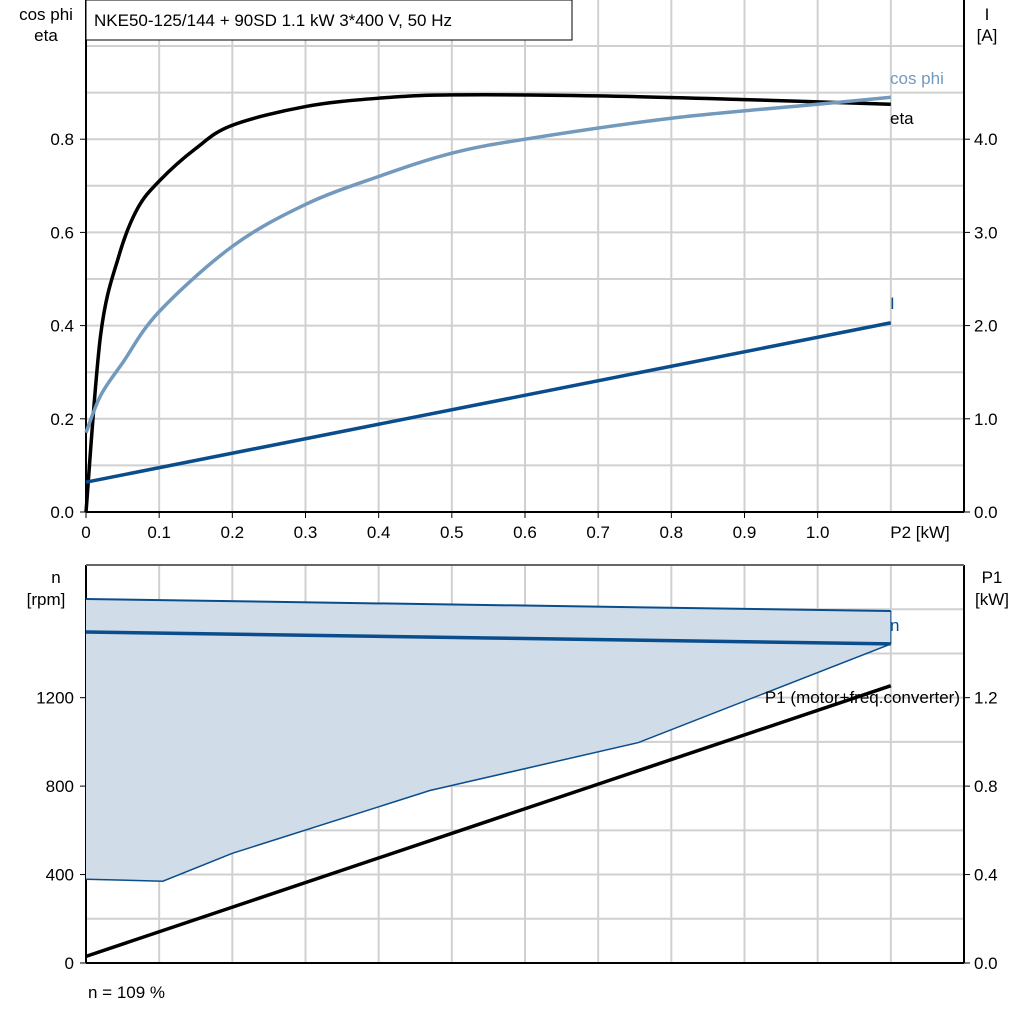  What do you see at coordinates (672, 532) in the screenshot?
I see `x-tick-label: 0.8` at bounding box center [672, 532].